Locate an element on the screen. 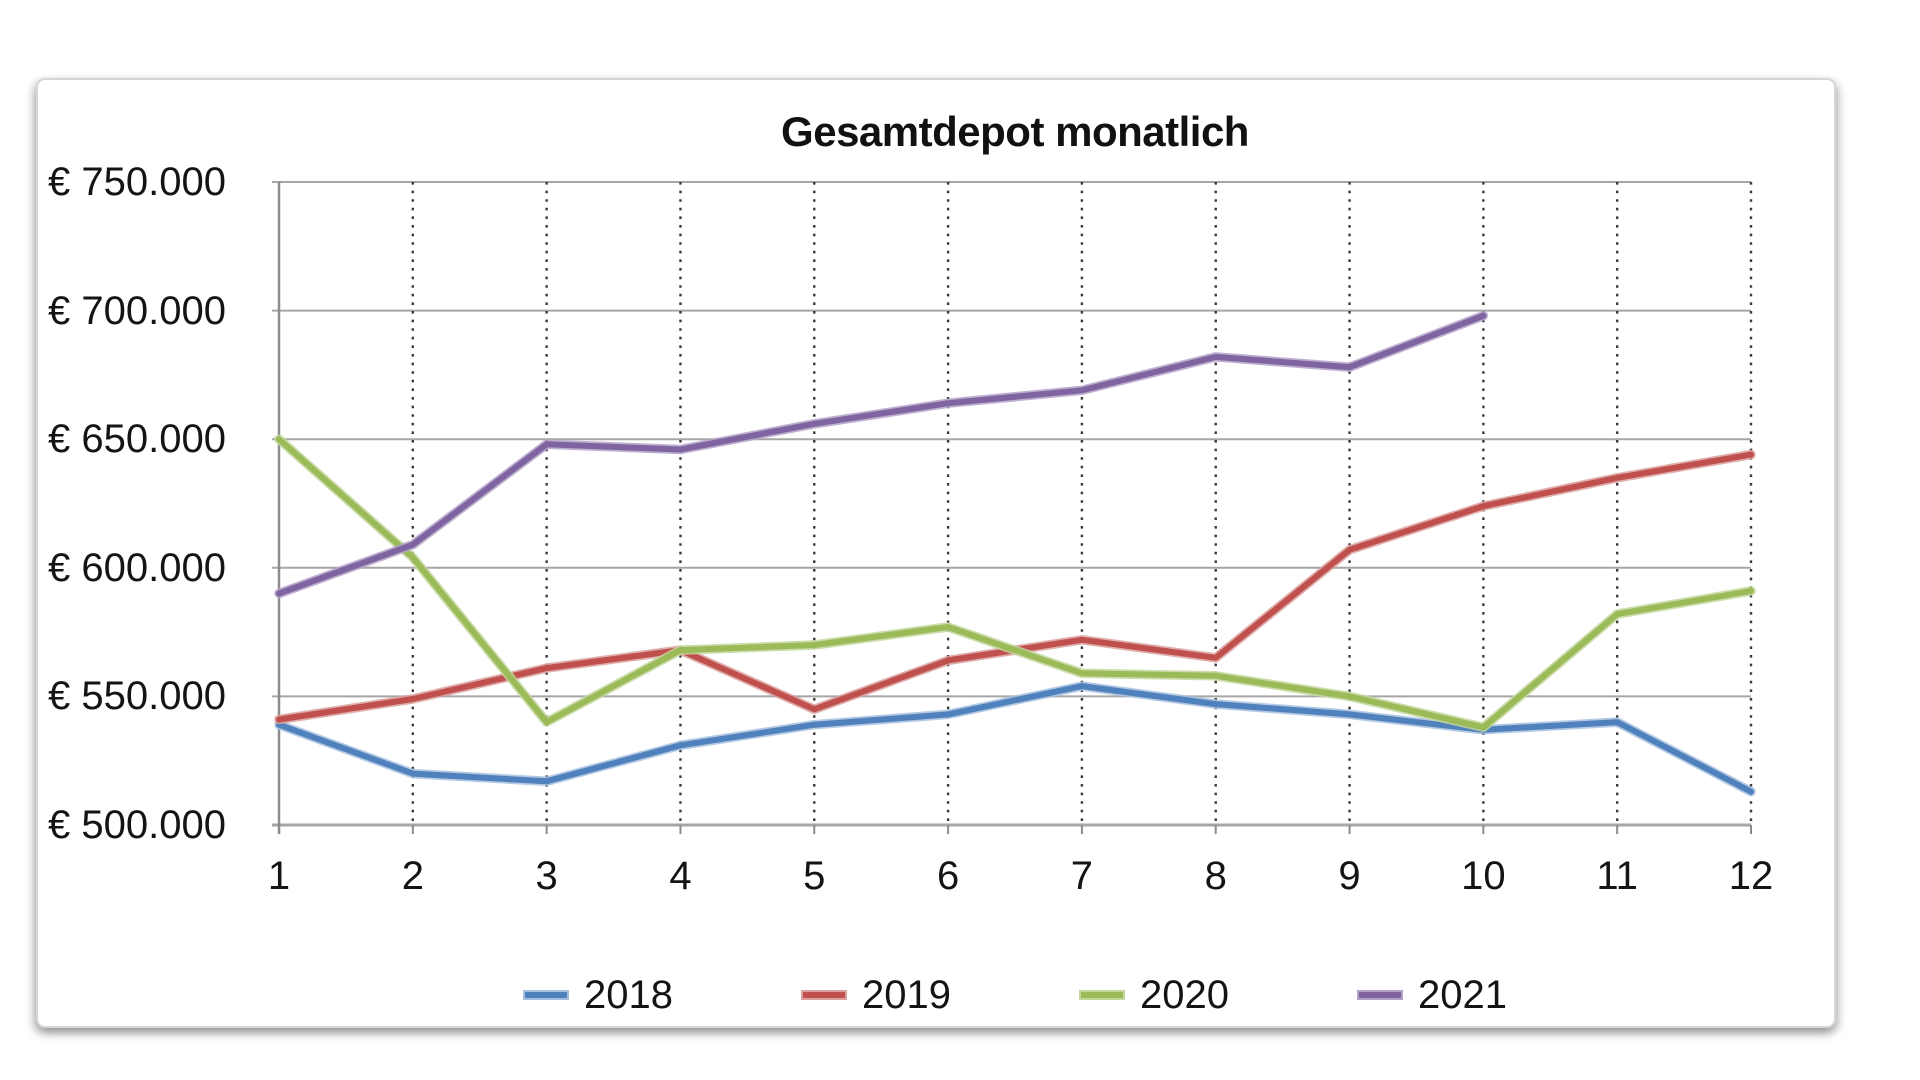  chart-legend: 2018 2019 2020 2021 is located at coordinates (1015, 995).